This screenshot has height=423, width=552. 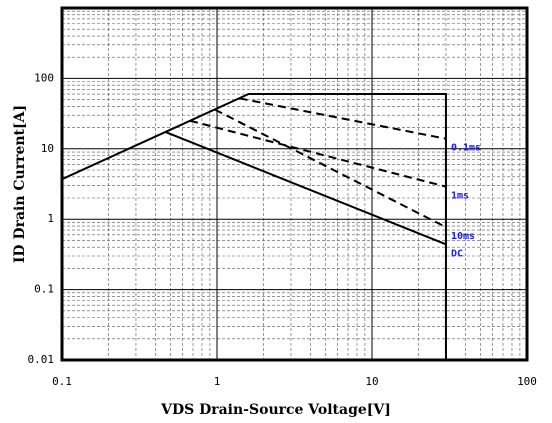 What do you see at coordinates (463, 236) in the screenshot?
I see `series-label: 10ms` at bounding box center [463, 236].